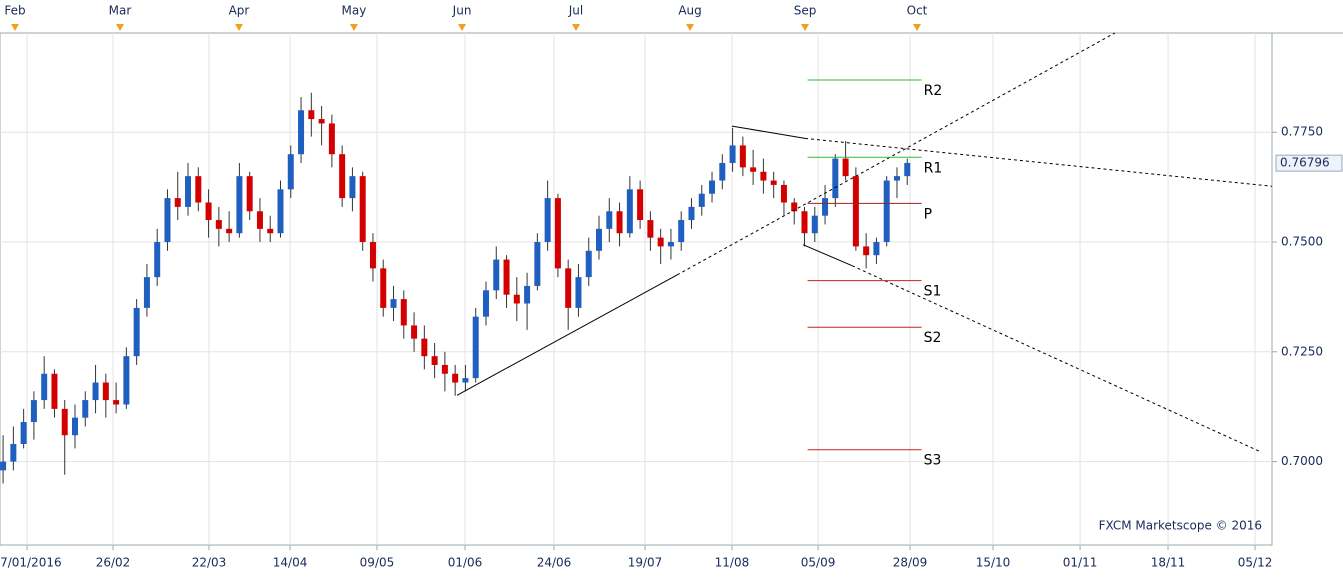  What do you see at coordinates (290, 563) in the screenshot?
I see `x-tick-label: 14/04` at bounding box center [290, 563].